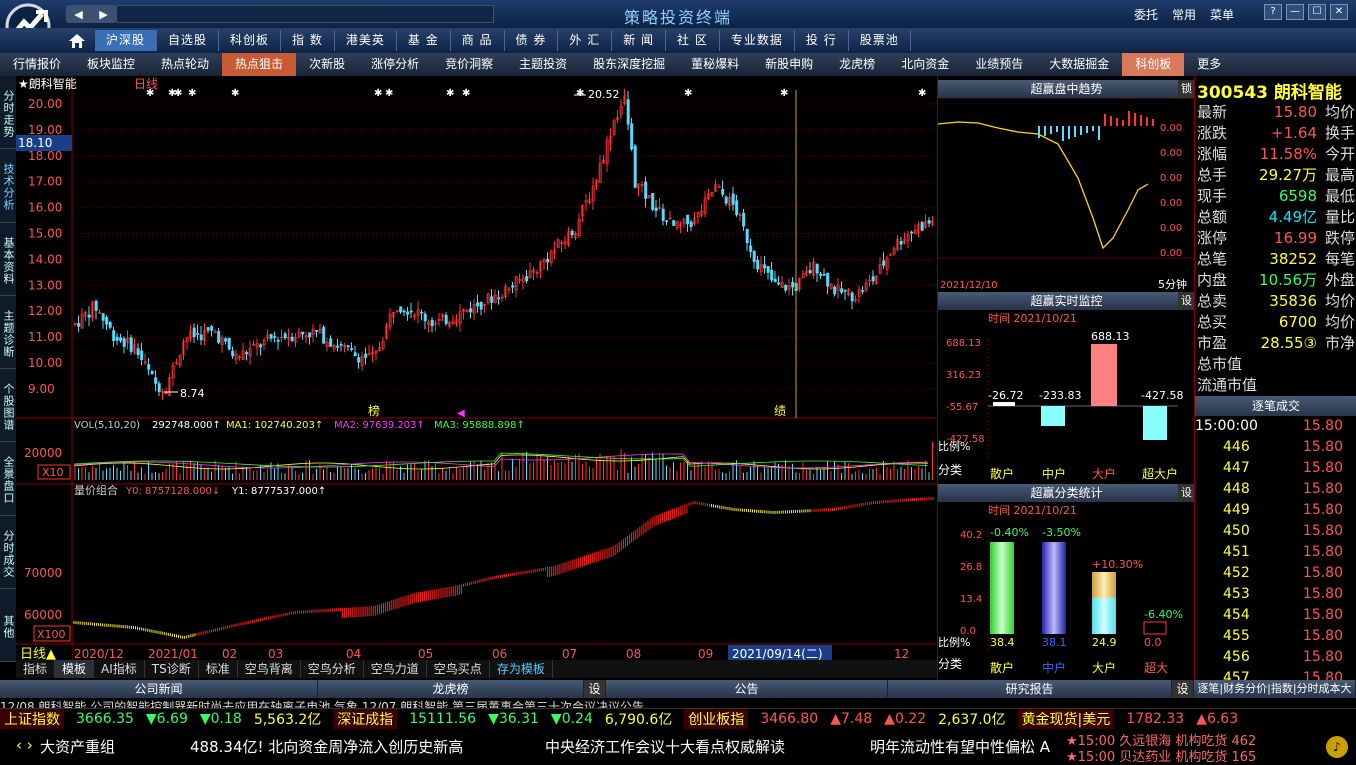 The image size is (1356, 765). What do you see at coordinates (8, 552) in the screenshot?
I see `tab-chengjiao: 分时成交` at bounding box center [8, 552].